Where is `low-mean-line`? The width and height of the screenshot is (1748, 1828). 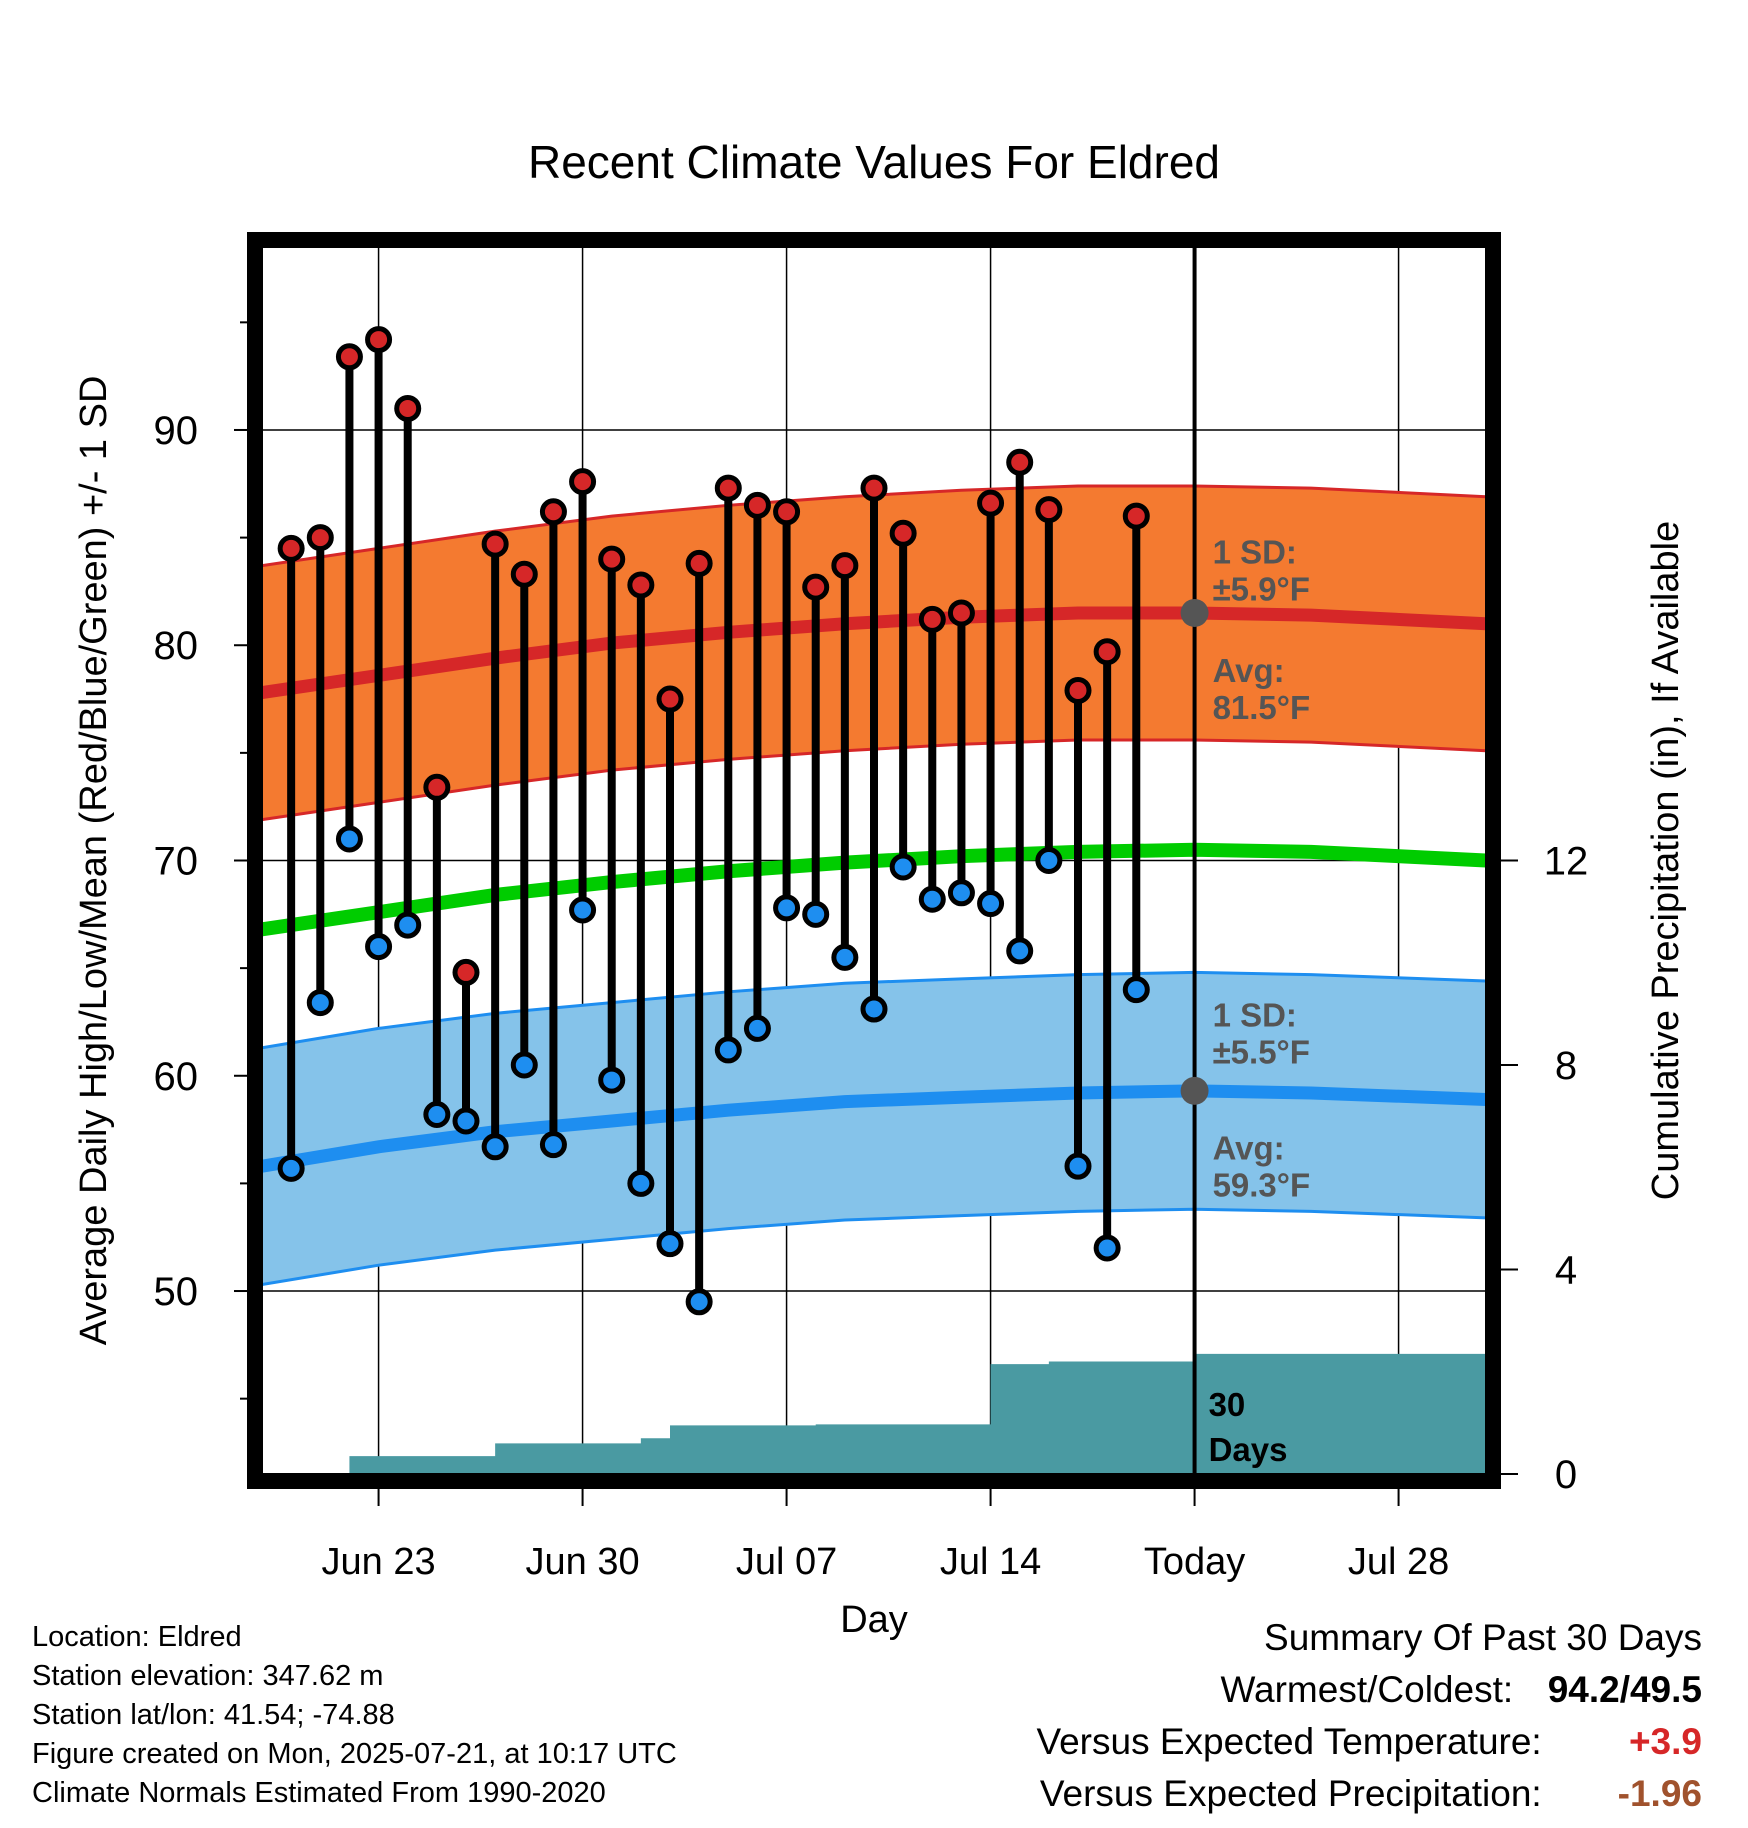
low-mean-line is located at coordinates (874, 1128).